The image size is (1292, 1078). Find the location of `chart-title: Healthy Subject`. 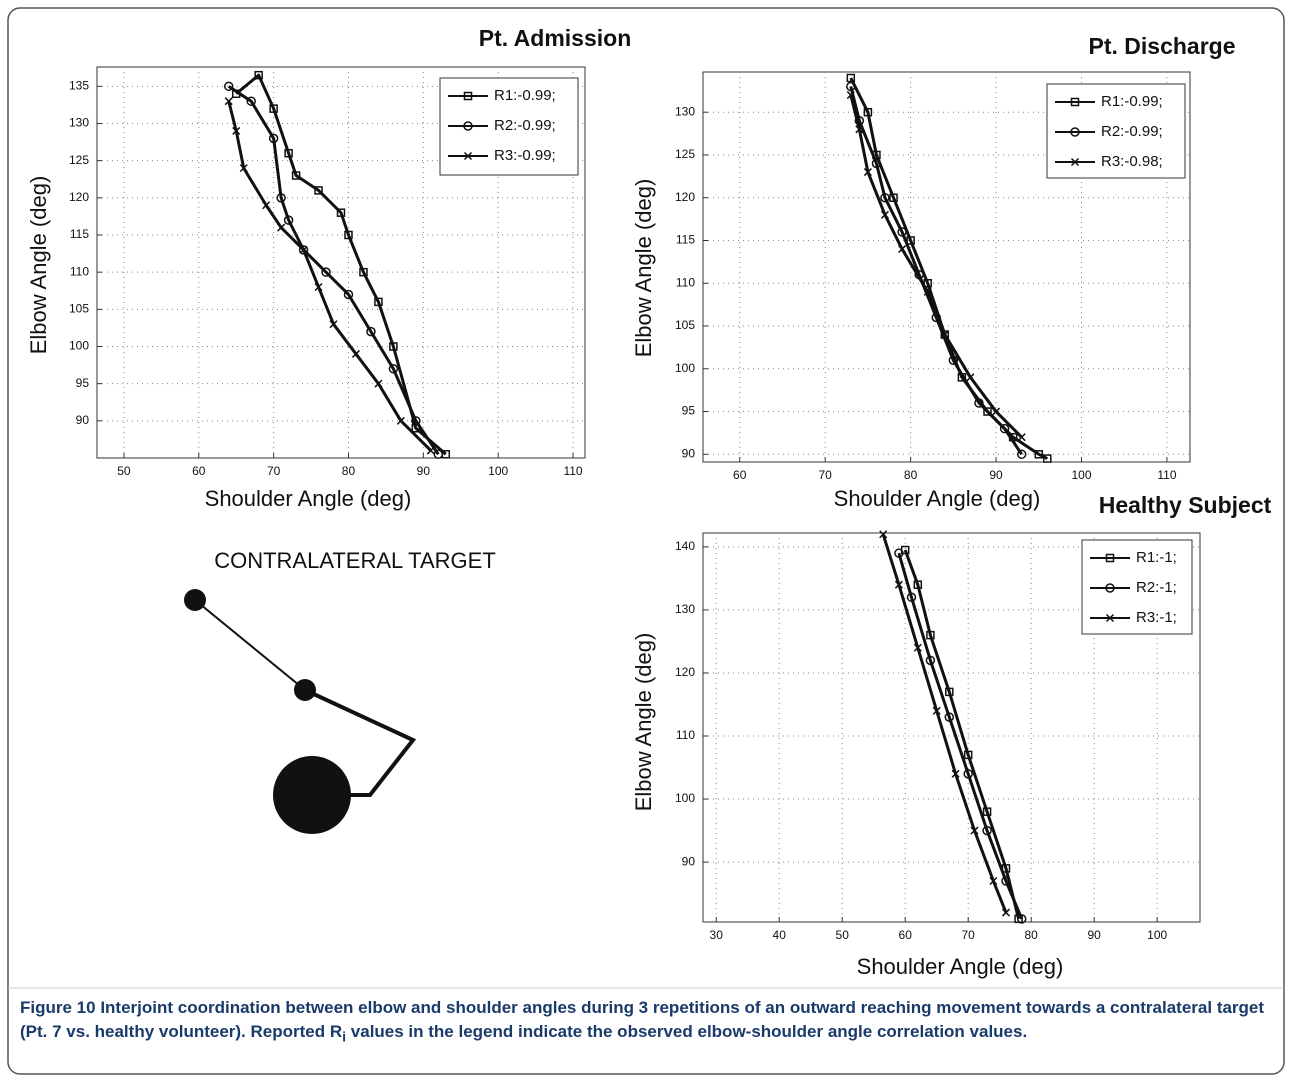

chart-title: Healthy Subject is located at coordinates (1185, 505).